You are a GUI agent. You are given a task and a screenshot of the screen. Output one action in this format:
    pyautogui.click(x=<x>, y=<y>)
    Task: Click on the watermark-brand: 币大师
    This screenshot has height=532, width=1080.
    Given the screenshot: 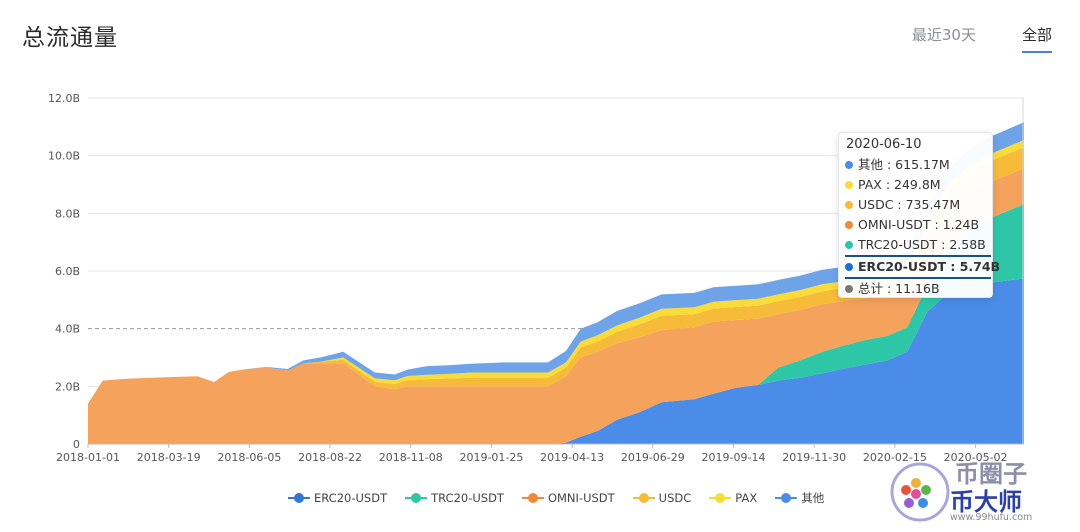 What is the action you would take?
    pyautogui.click(x=986, y=502)
    